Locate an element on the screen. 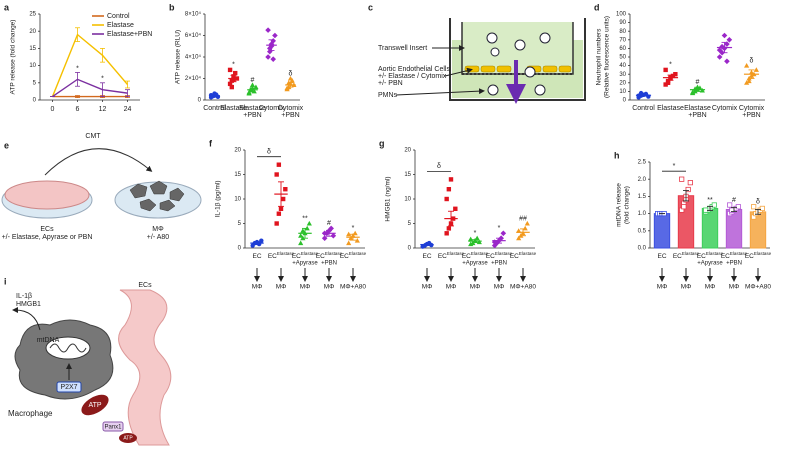 This screenshot has height=465, width=798. y-axis-label: Neutrophil numbers is located at coordinates (599, 56).